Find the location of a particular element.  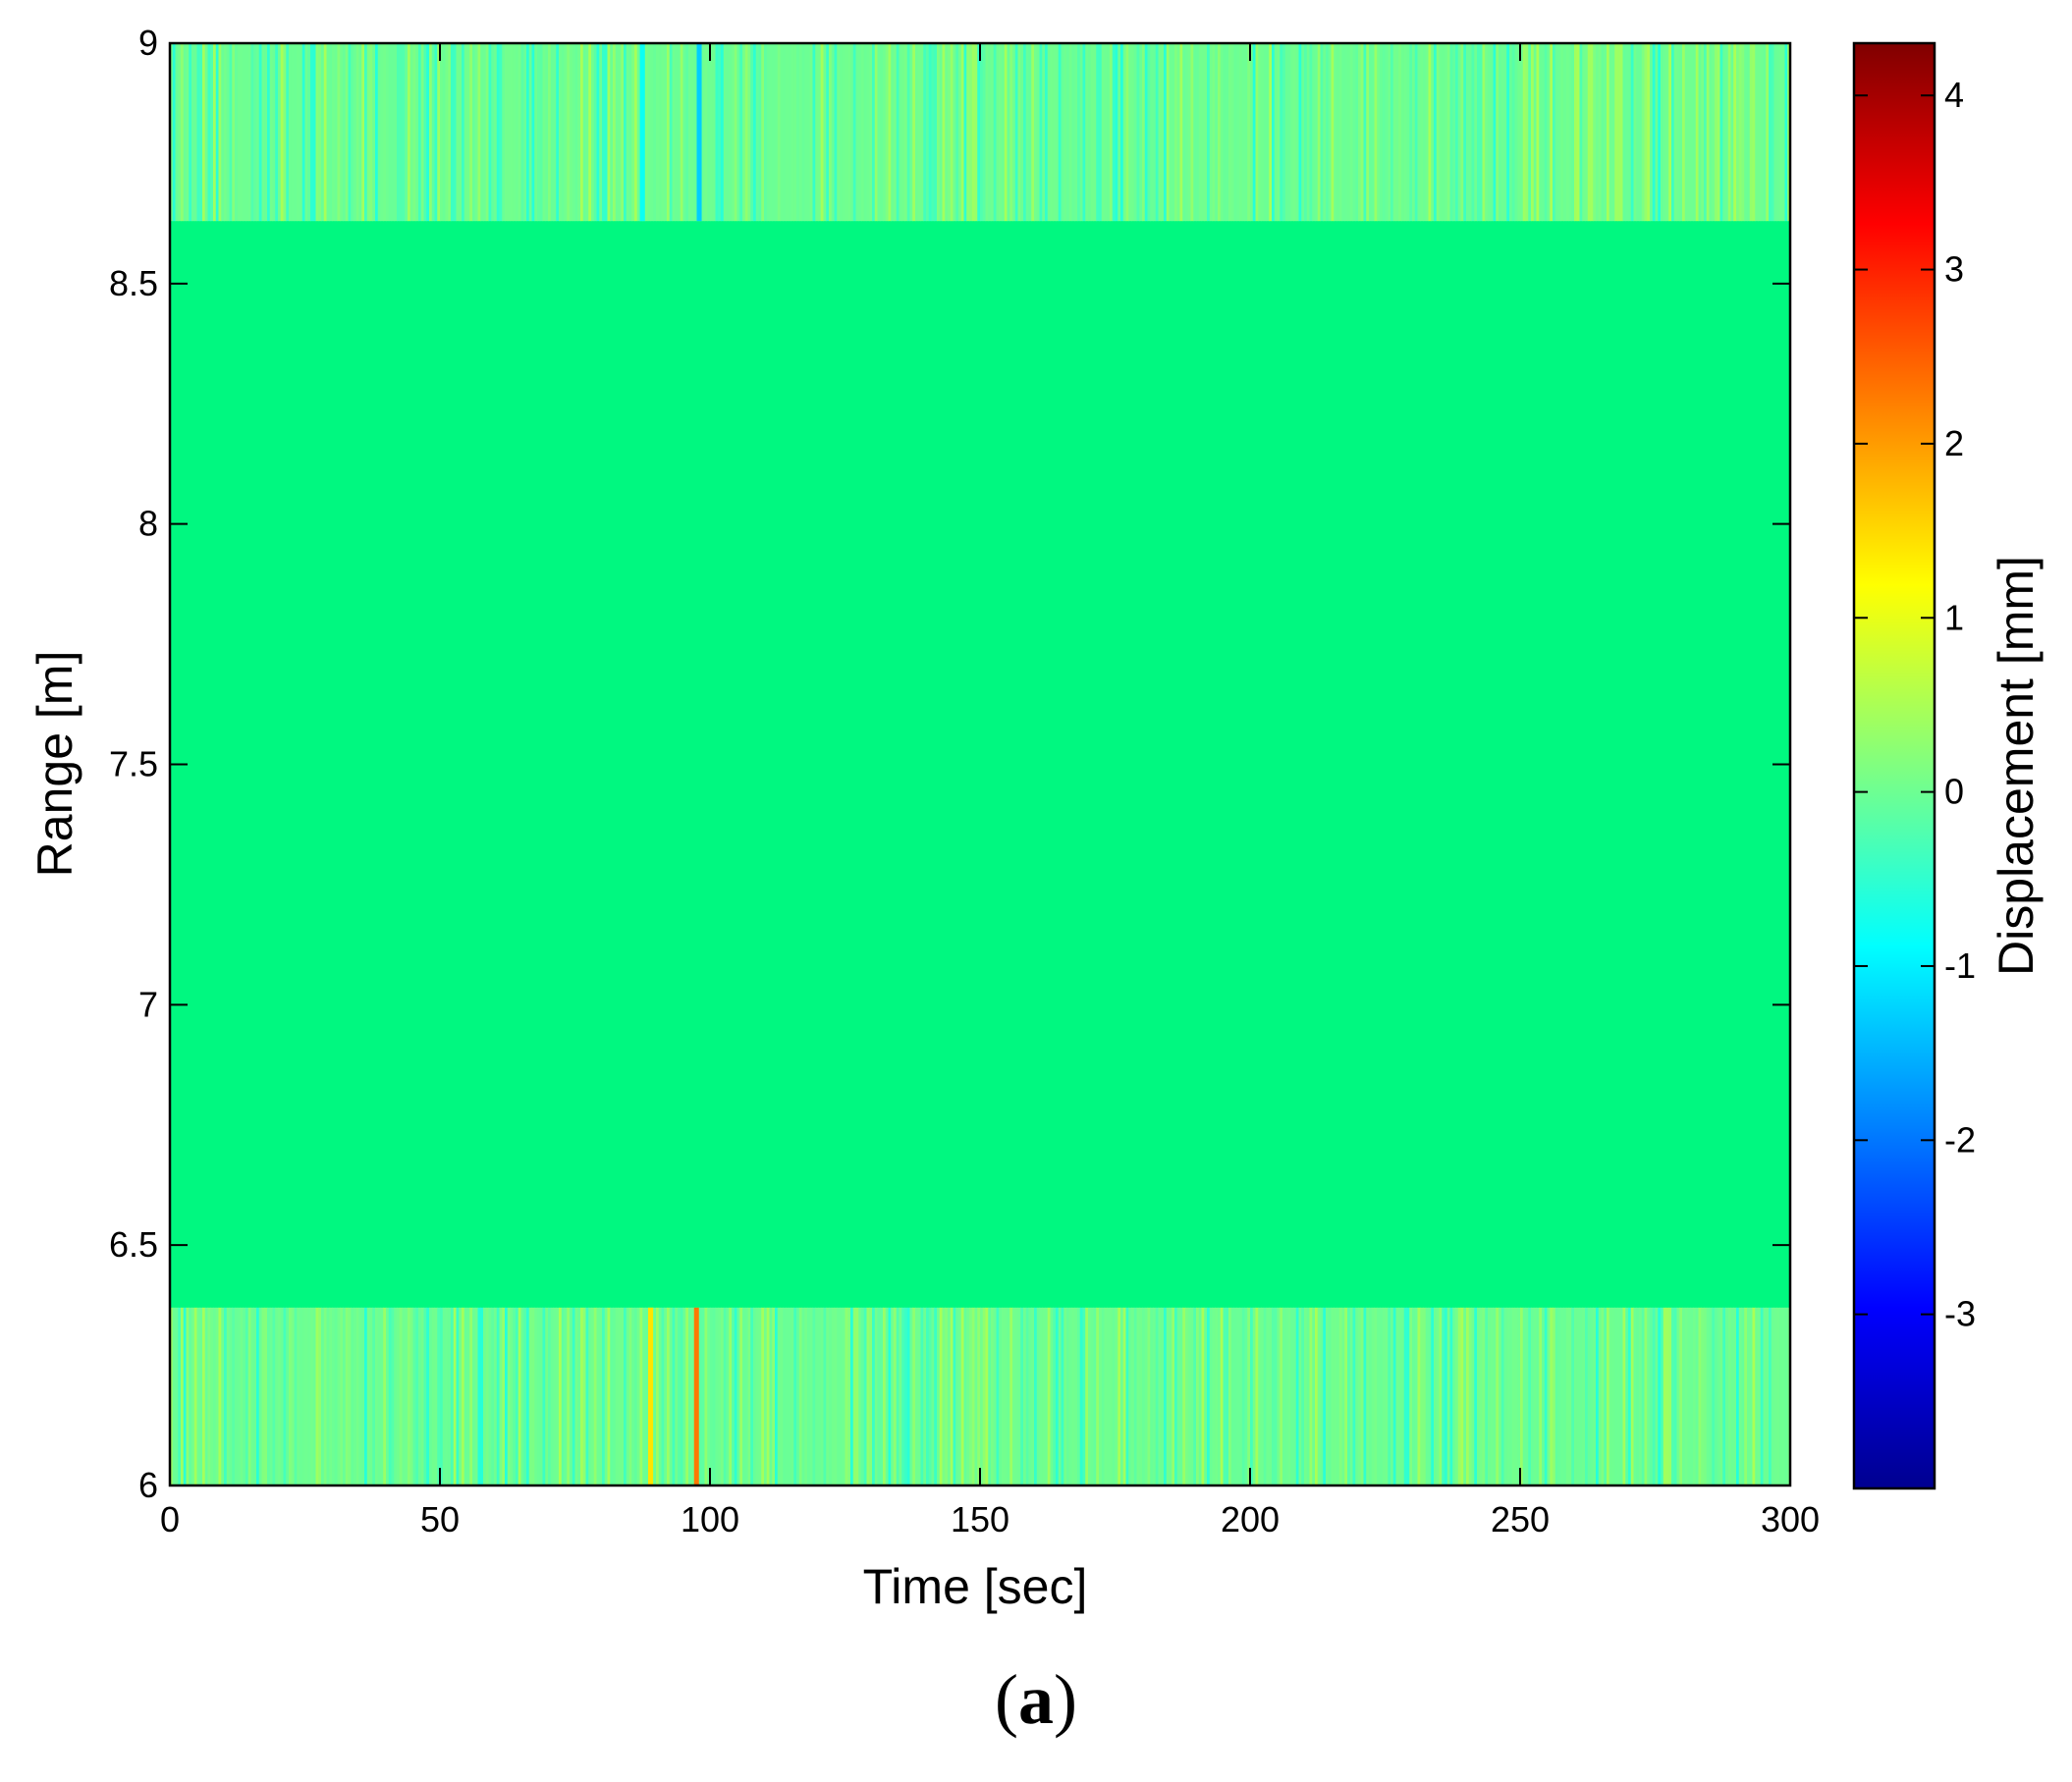

x-tick-label: 250 is located at coordinates (1521, 1519).